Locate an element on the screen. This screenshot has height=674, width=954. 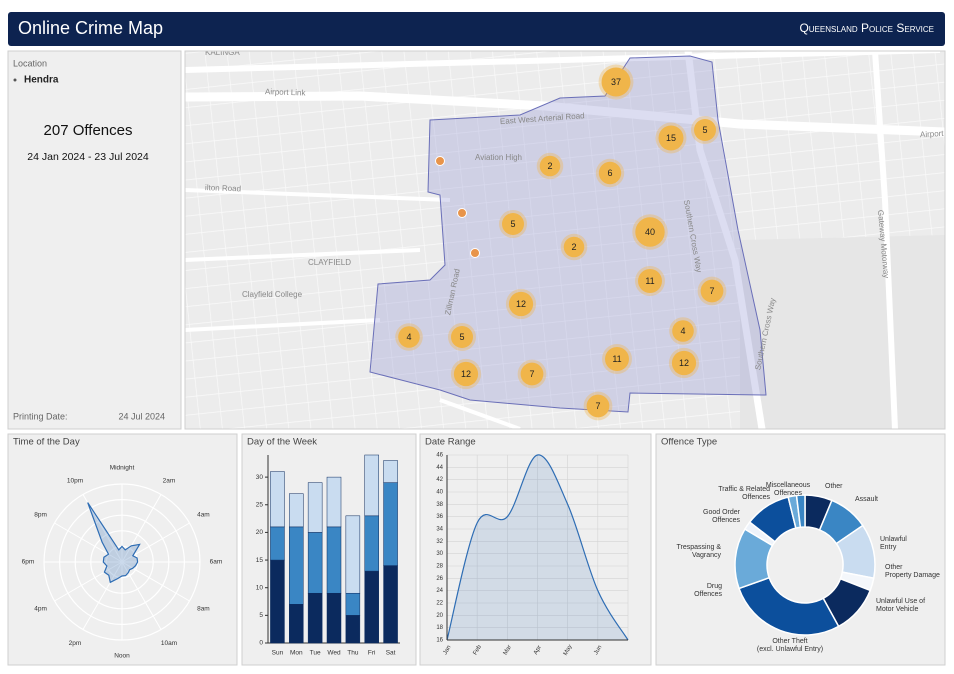
y-tick-label: 5 is located at coordinates (261, 615).